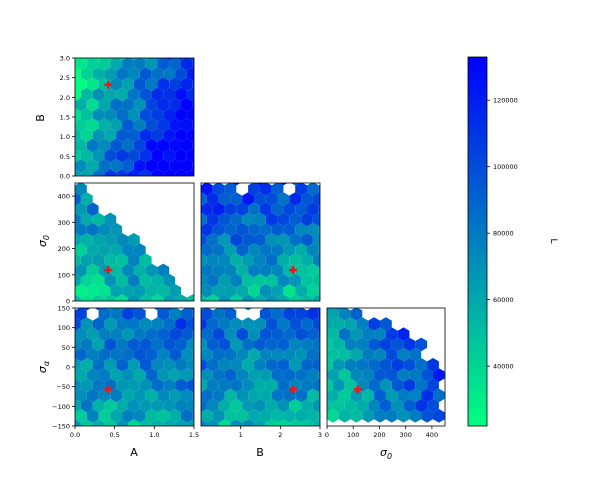 The height and width of the screenshot is (479, 598). I want to click on colorbar-tick-label: 100000, so click(505, 167).